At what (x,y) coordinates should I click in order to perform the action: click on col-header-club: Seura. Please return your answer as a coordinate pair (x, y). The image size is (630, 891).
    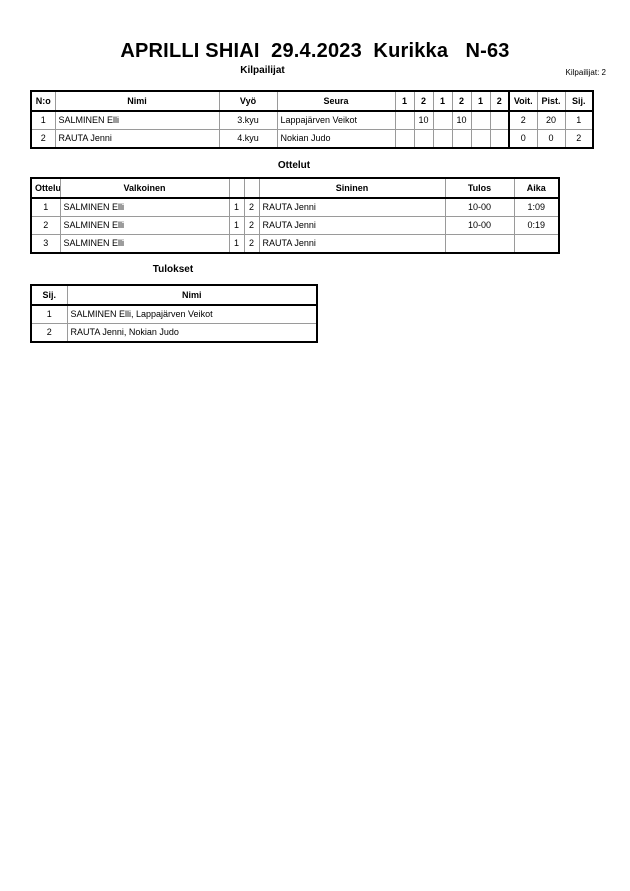
    Looking at the image, I should click on (336, 101).